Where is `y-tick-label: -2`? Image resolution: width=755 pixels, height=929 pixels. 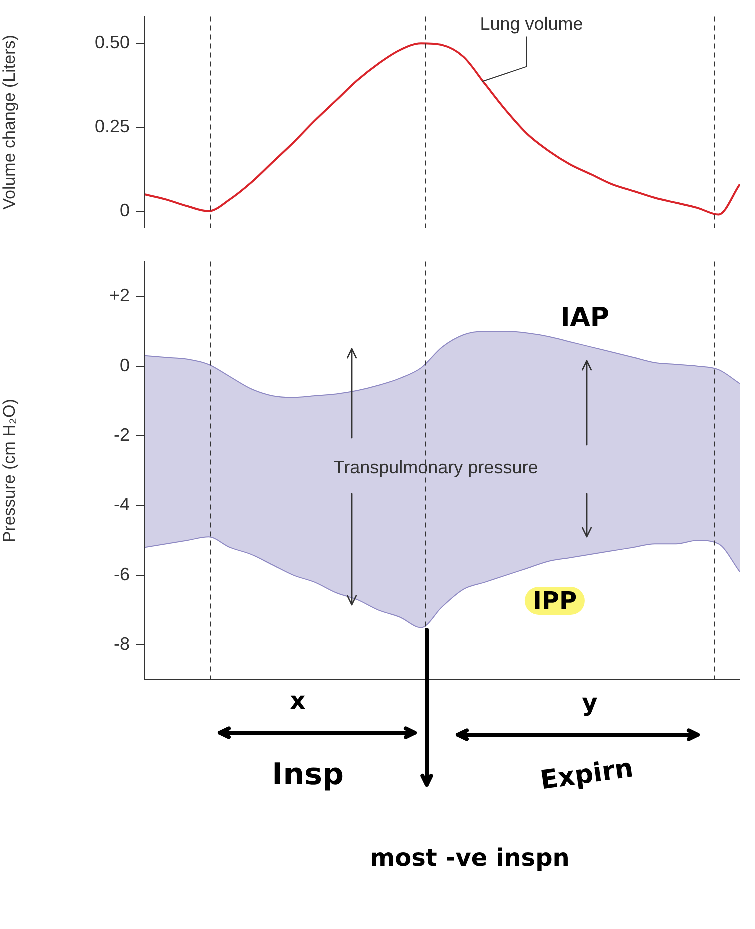
y-tick-label: -2 is located at coordinates (122, 435).